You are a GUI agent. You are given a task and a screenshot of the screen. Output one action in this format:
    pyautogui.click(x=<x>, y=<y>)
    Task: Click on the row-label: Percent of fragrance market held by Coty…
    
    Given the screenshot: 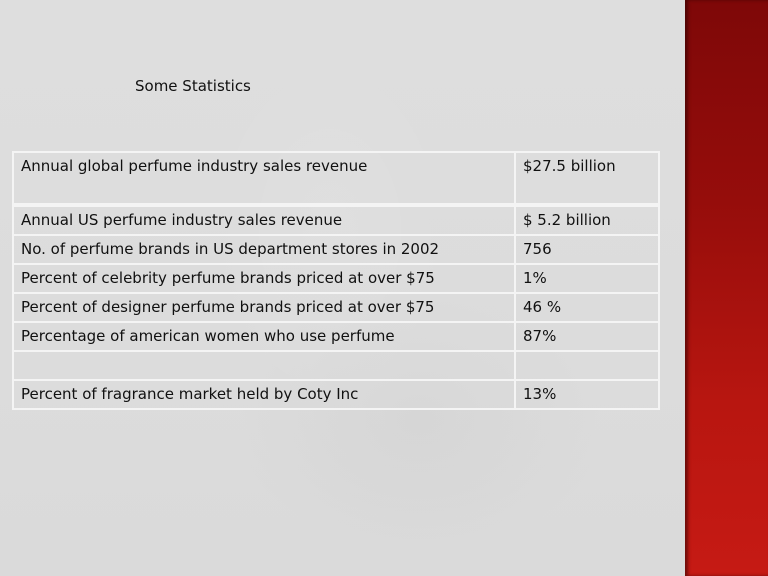 What is the action you would take?
    pyautogui.click(x=264, y=394)
    